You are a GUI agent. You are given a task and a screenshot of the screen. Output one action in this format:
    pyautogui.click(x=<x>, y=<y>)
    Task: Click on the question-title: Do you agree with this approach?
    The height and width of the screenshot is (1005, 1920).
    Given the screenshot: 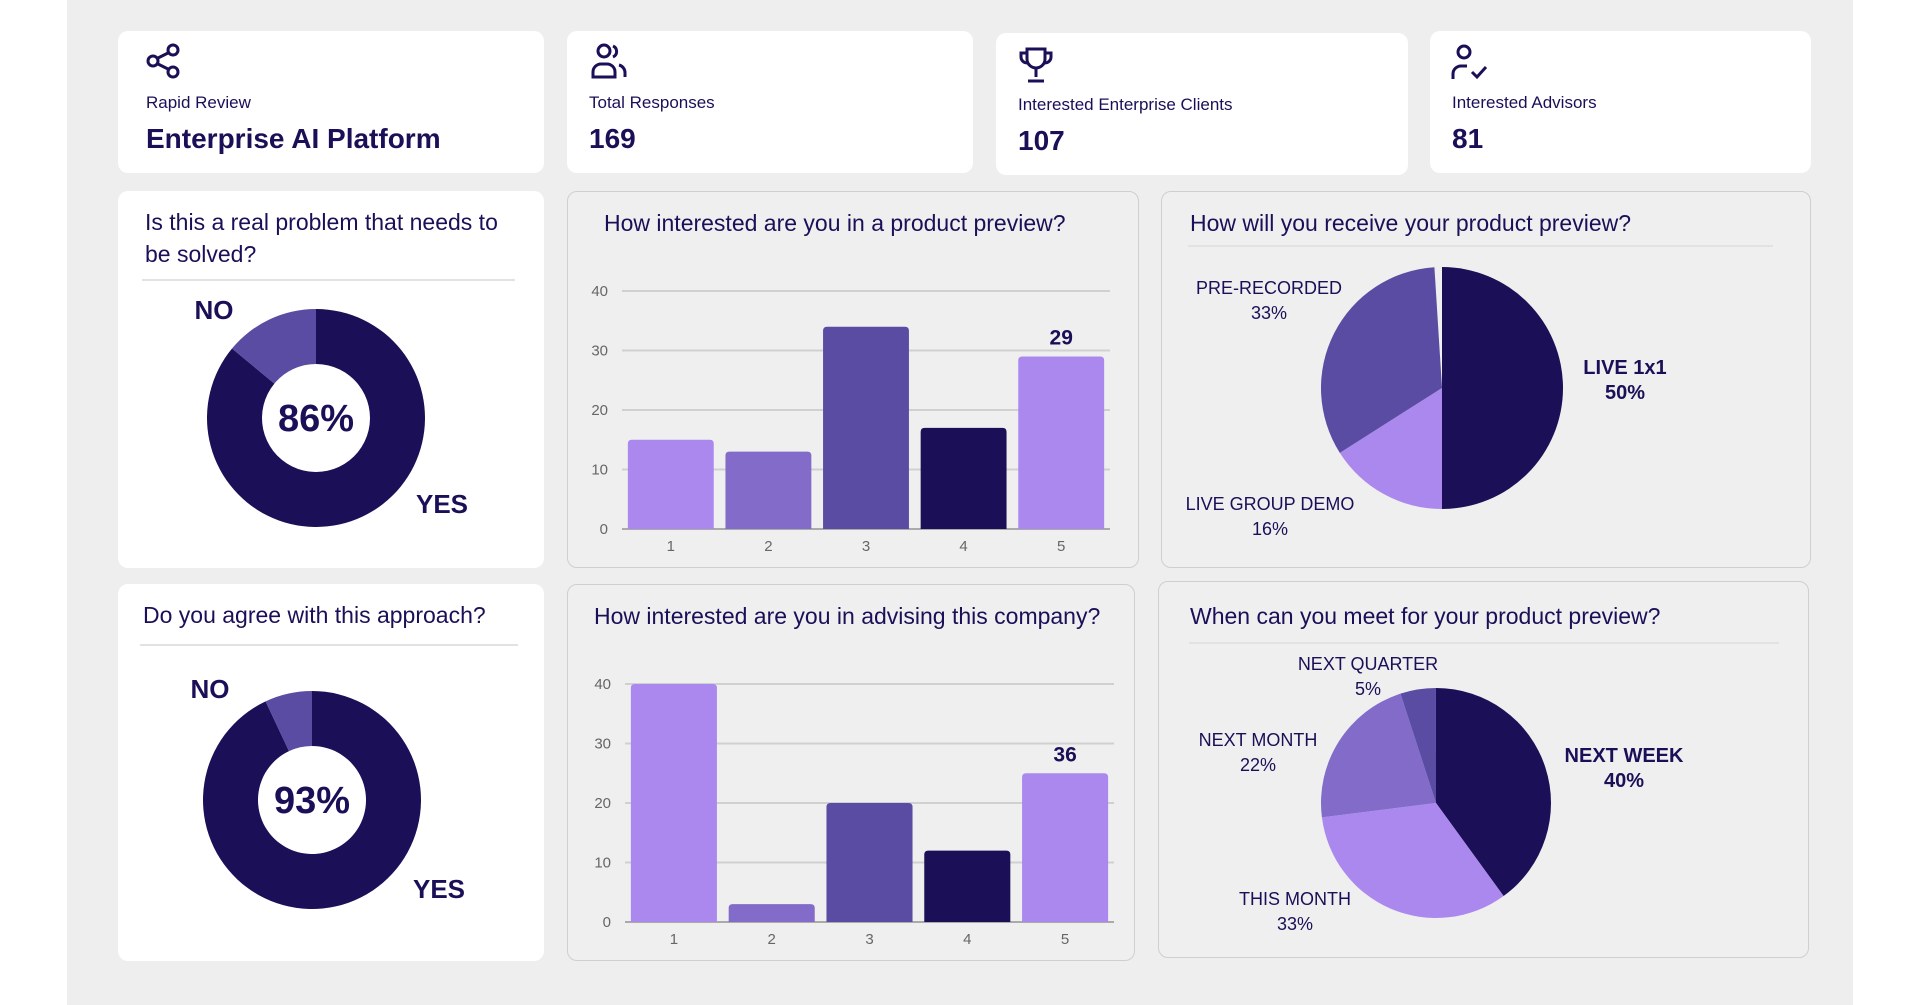 What is the action you would take?
    pyautogui.click(x=314, y=615)
    